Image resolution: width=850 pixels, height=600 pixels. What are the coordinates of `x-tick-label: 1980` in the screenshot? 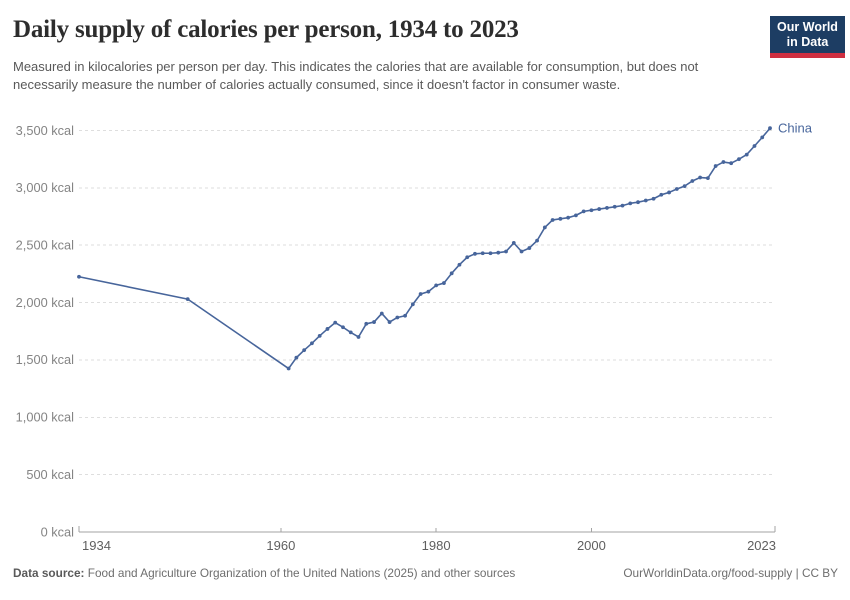 It's located at (436, 545).